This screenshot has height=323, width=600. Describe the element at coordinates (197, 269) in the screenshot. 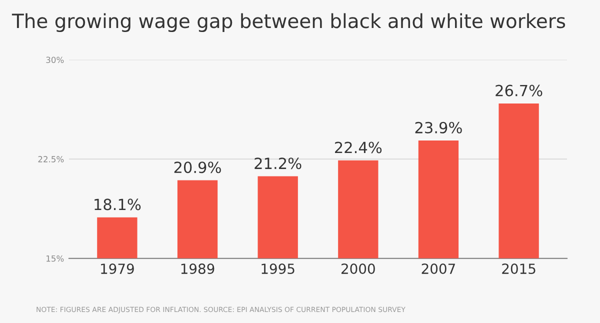

I see `x-tick-label: 1989` at that location.